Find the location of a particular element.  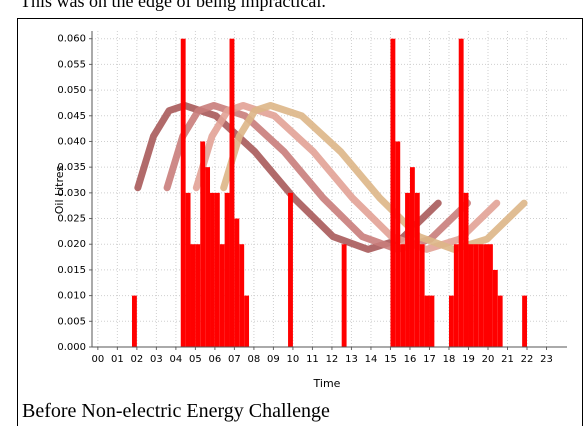

y-tick-label: 0.050 is located at coordinates (71, 90).